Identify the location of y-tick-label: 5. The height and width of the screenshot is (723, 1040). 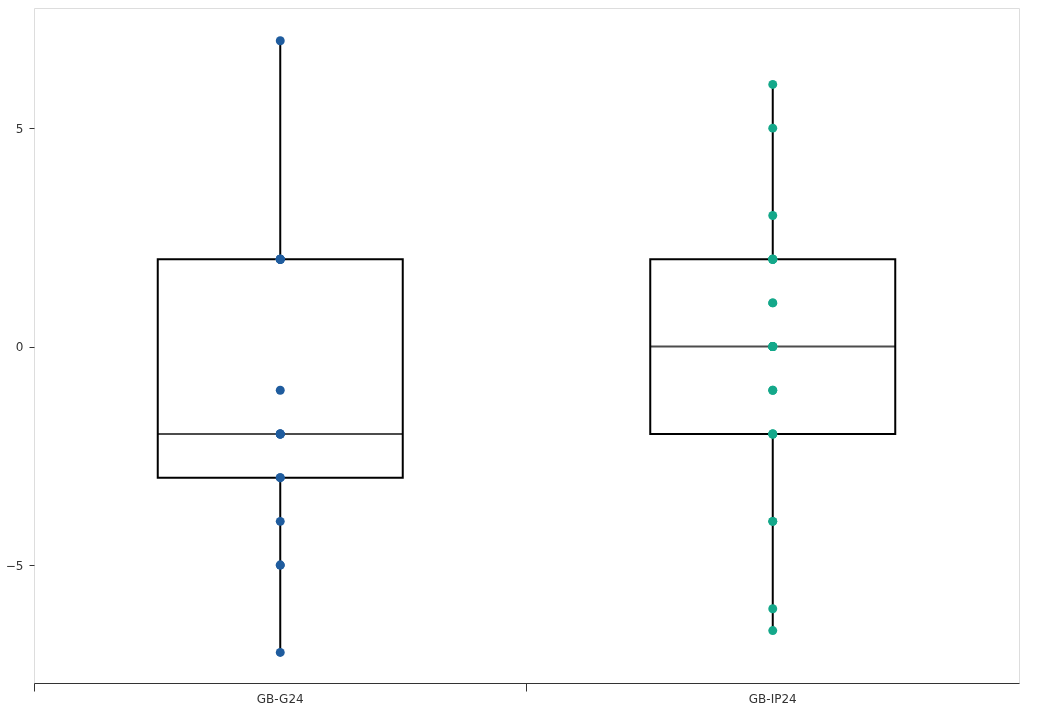
(19, 128).